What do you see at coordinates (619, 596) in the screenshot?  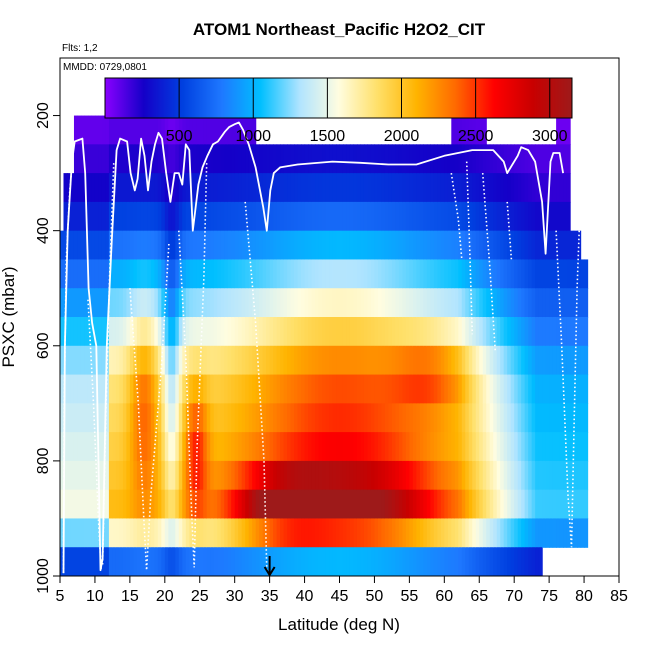 I see `x-tick-label: 85` at bounding box center [619, 596].